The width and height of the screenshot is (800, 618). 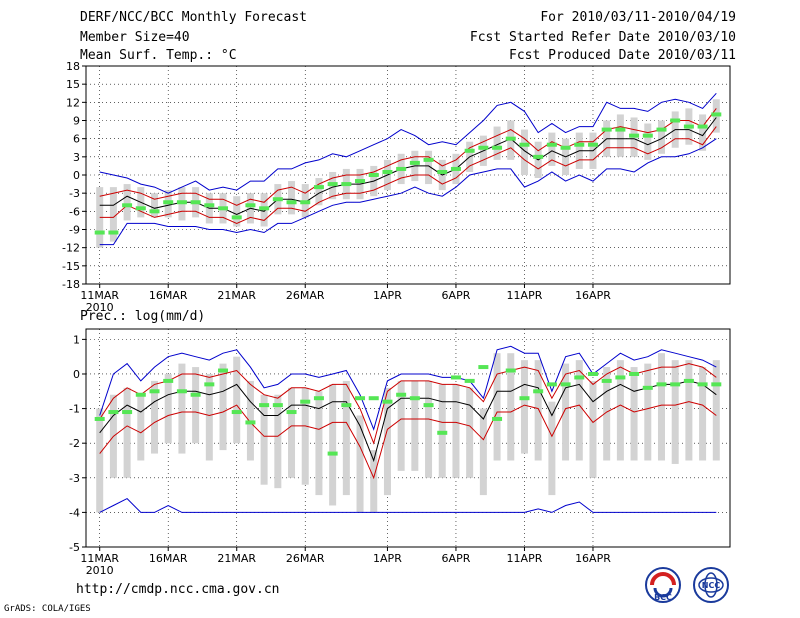 What do you see at coordinates (71, 248) in the screenshot?
I see `temp-y-tick-label: -12` at bounding box center [71, 248].